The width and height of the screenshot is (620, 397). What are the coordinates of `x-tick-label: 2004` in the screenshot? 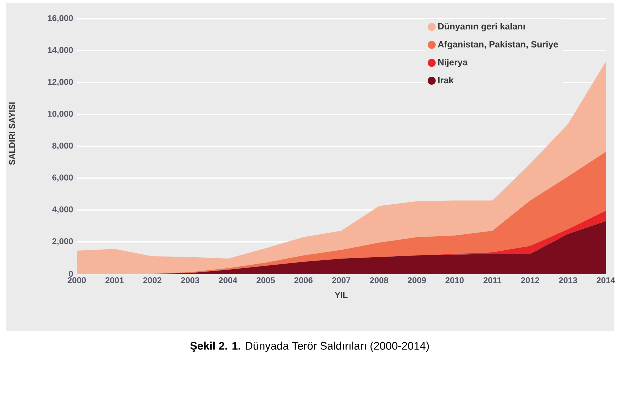 It's located at (228, 281).